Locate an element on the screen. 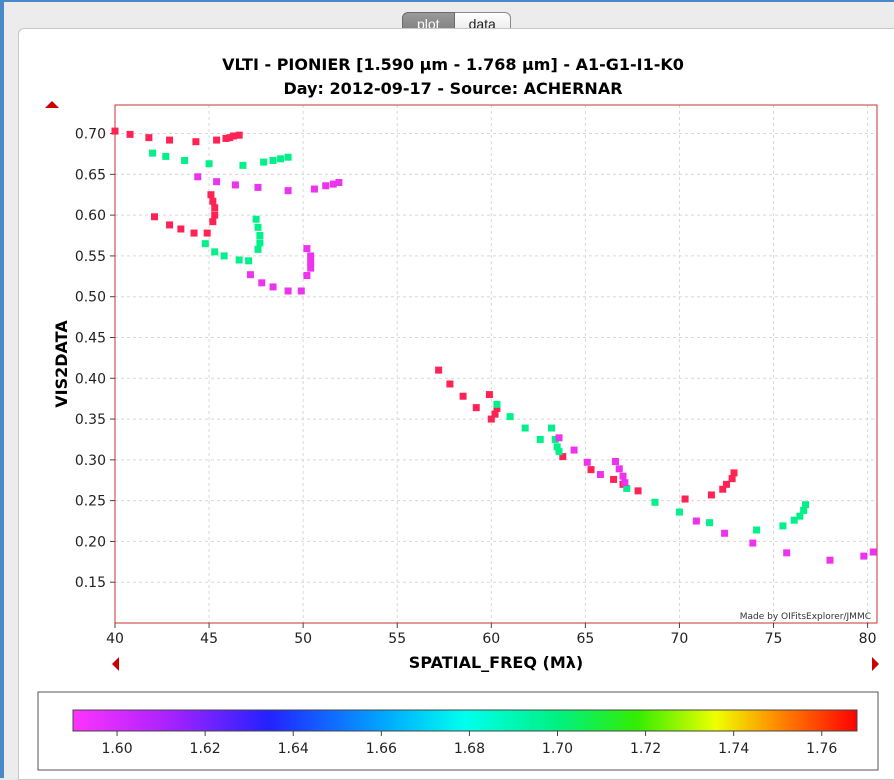 The width and height of the screenshot is (894, 780). x-tick-label: 80 is located at coordinates (868, 639).